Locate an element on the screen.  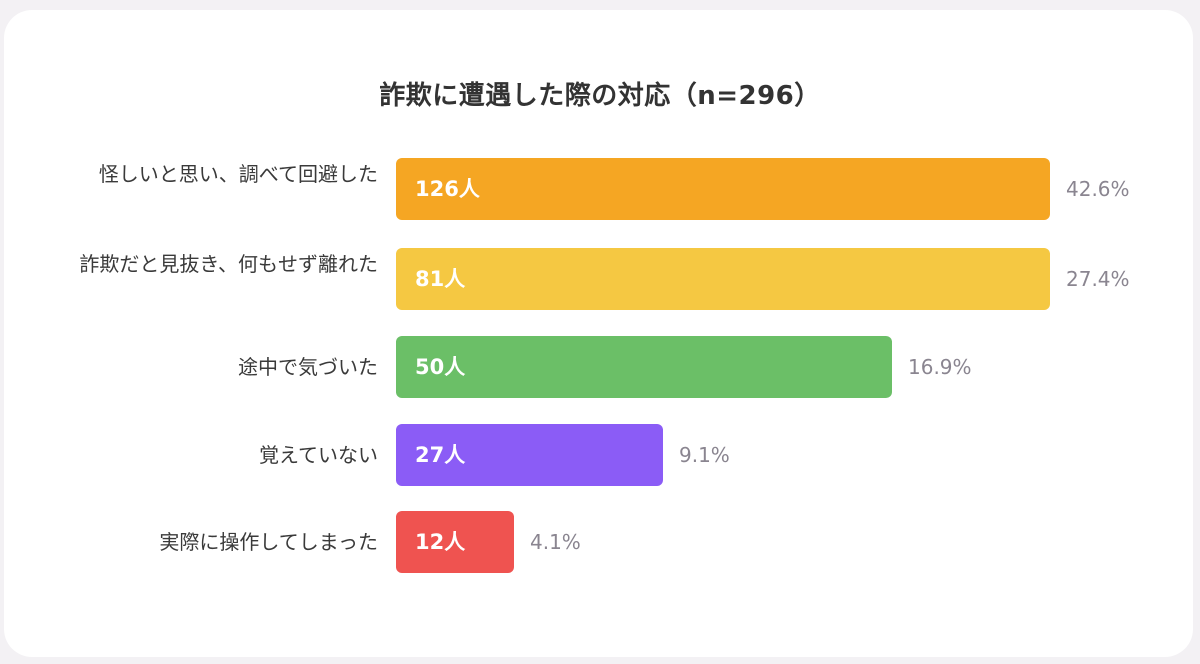
category-label: 怪しいと思い、調べて回避した is located at coordinates (223, 174).